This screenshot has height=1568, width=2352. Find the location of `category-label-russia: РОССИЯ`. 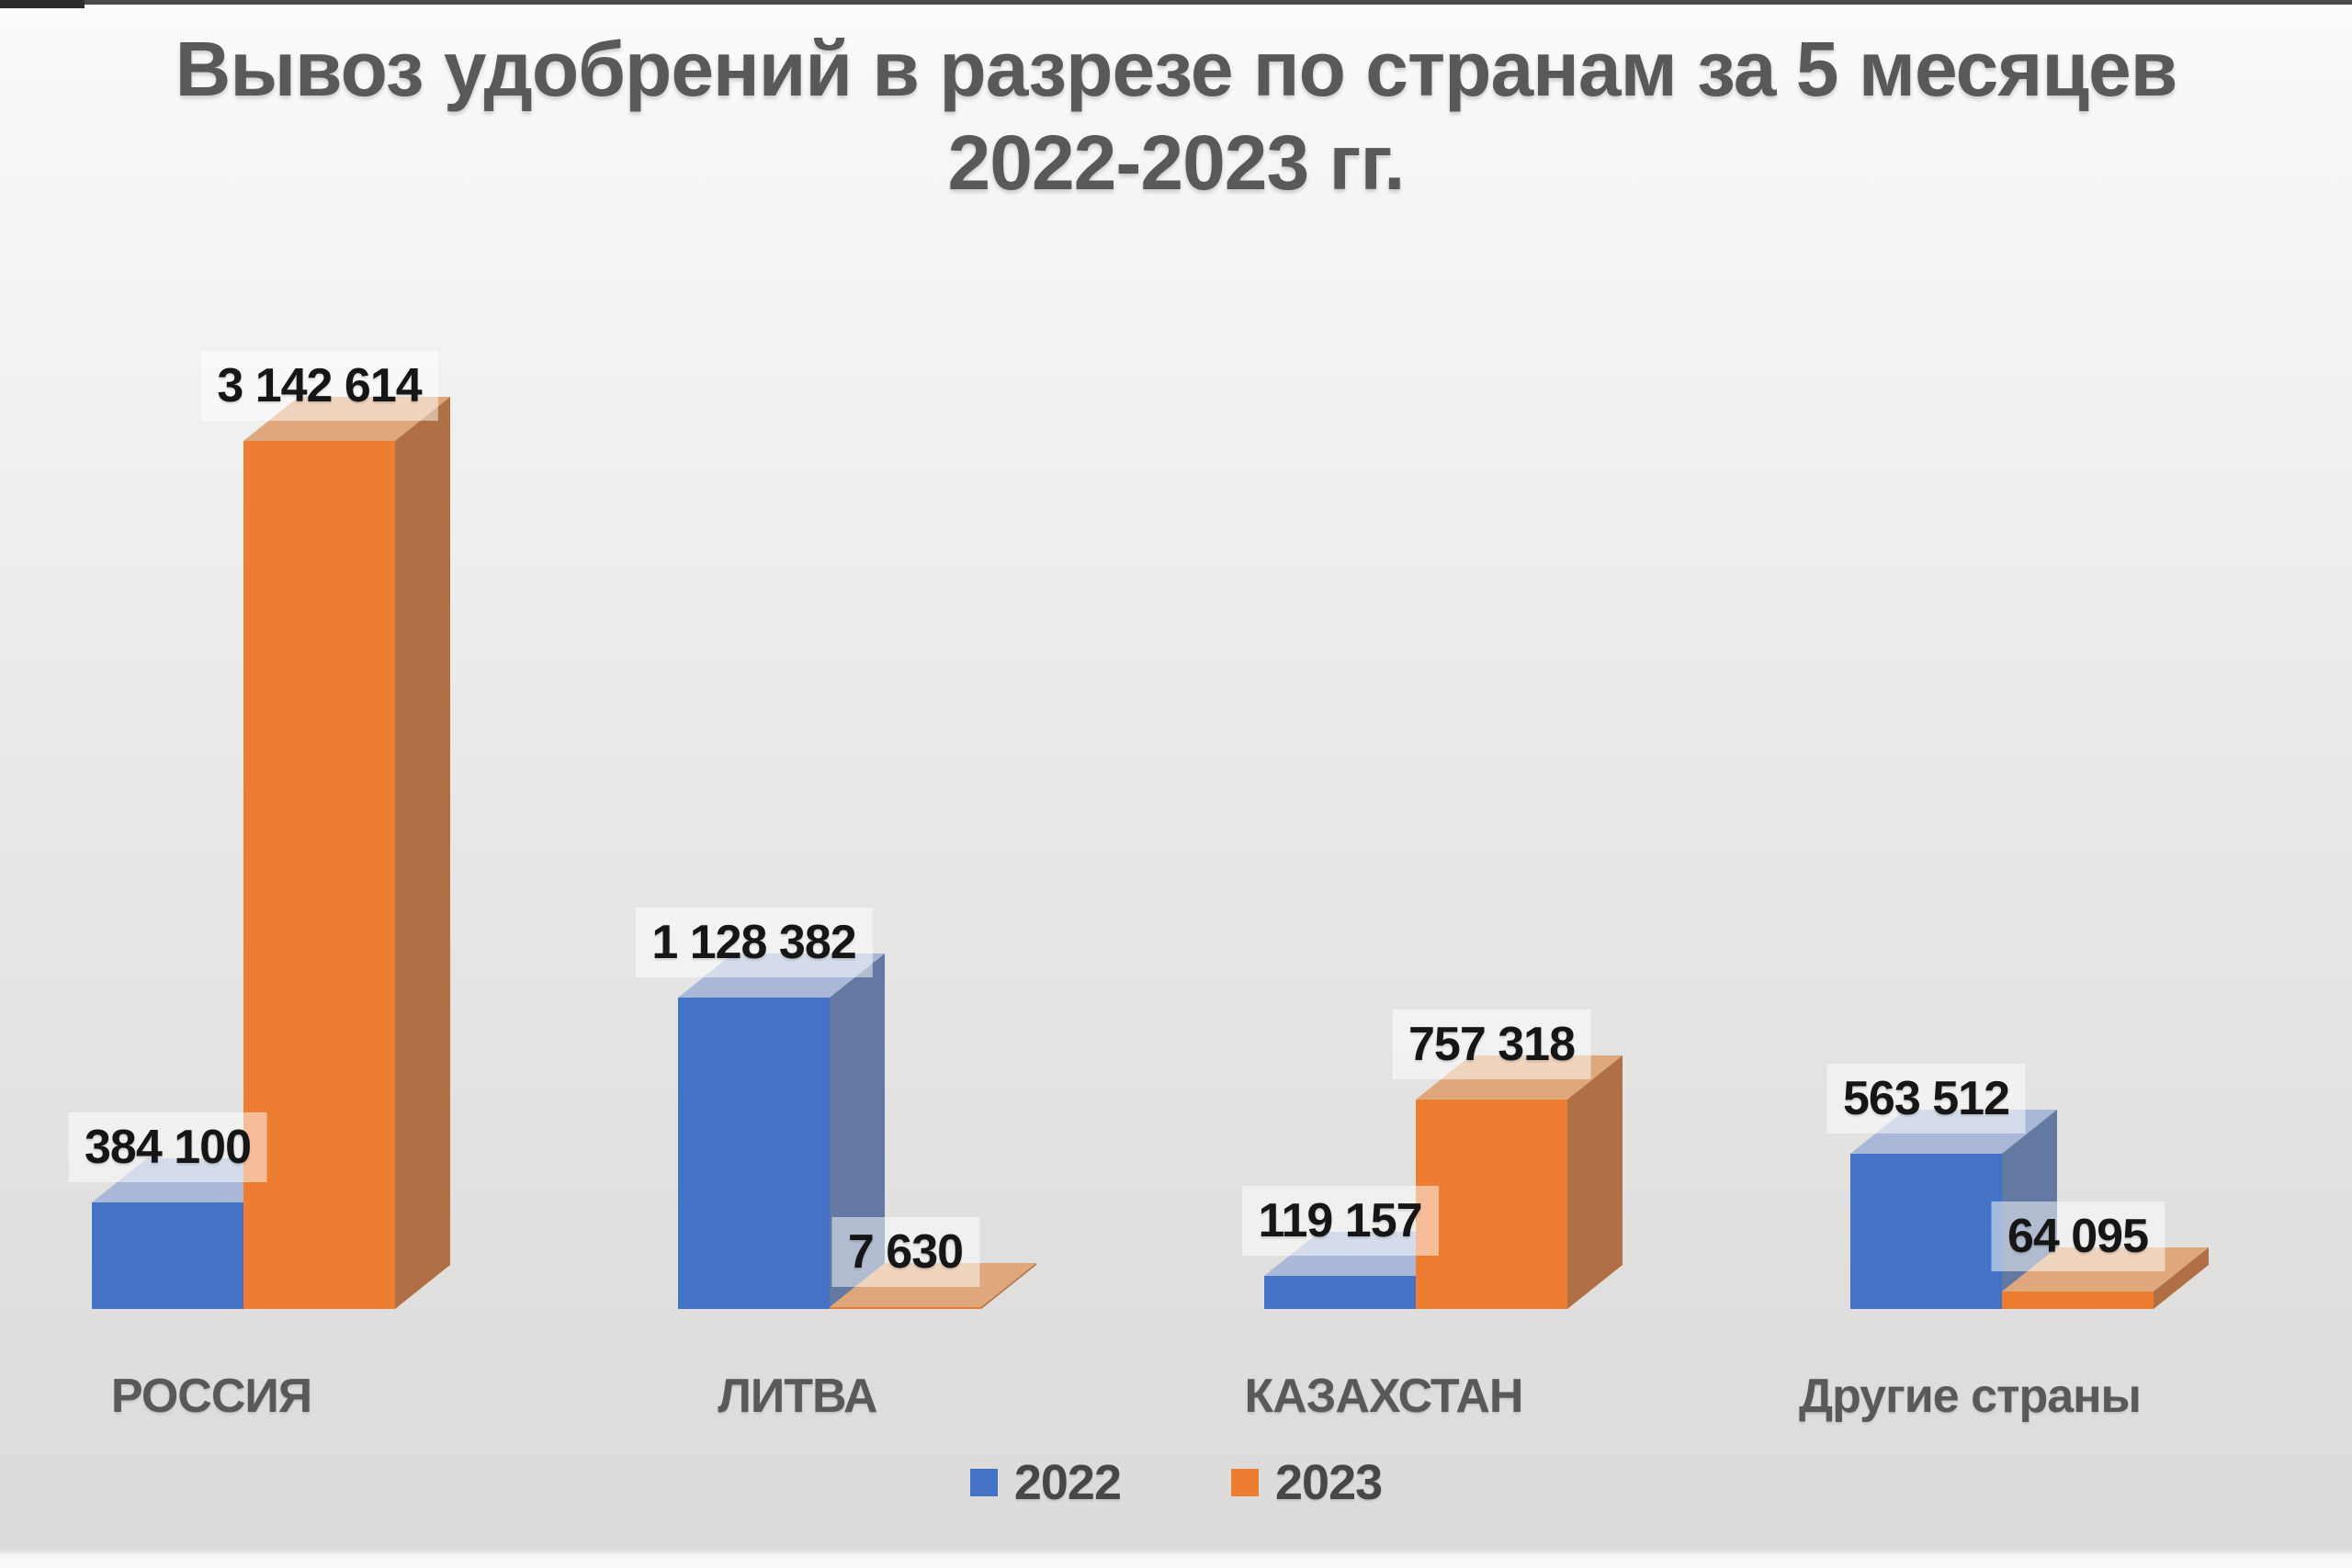

category-label-russia: РОССИЯ is located at coordinates (211, 1396).